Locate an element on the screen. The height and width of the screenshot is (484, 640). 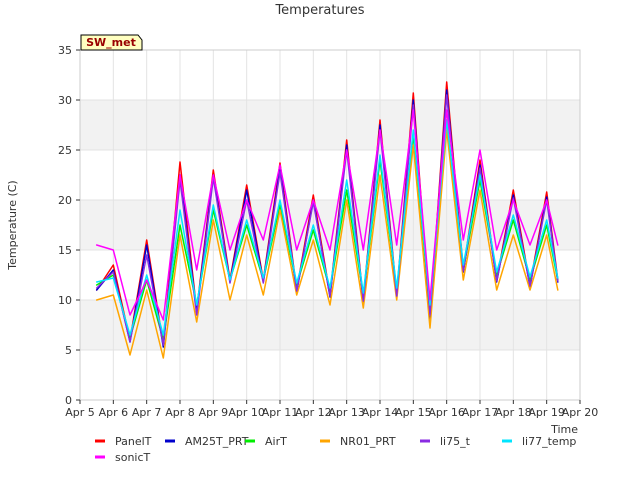
x-tick-label: Apr 17 is located at coordinates (480, 412).